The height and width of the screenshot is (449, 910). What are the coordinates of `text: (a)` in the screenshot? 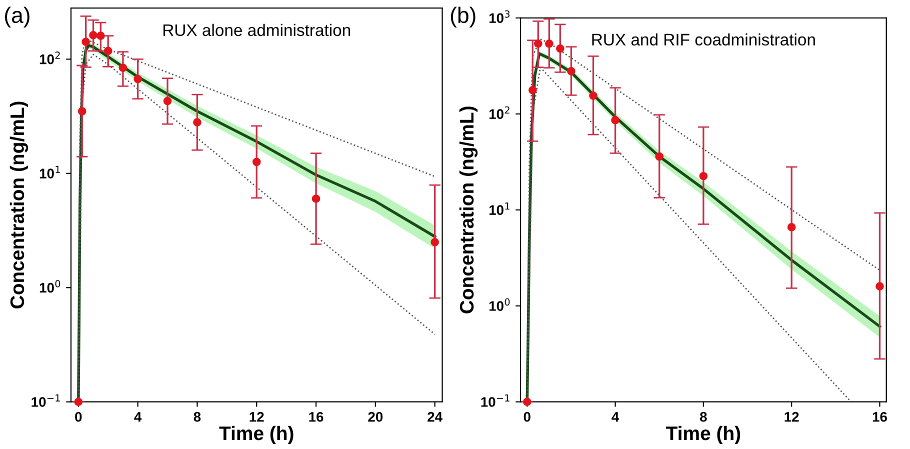 It's located at (17, 17).